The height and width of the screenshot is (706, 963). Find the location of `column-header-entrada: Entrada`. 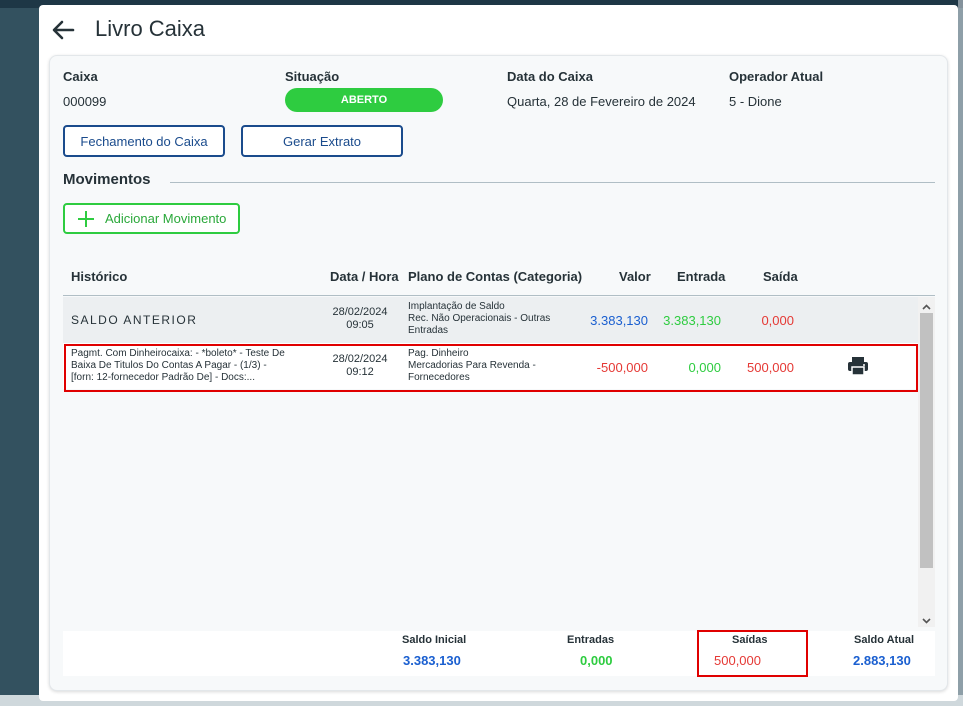

column-header-entrada: Entrada is located at coordinates (701, 276).